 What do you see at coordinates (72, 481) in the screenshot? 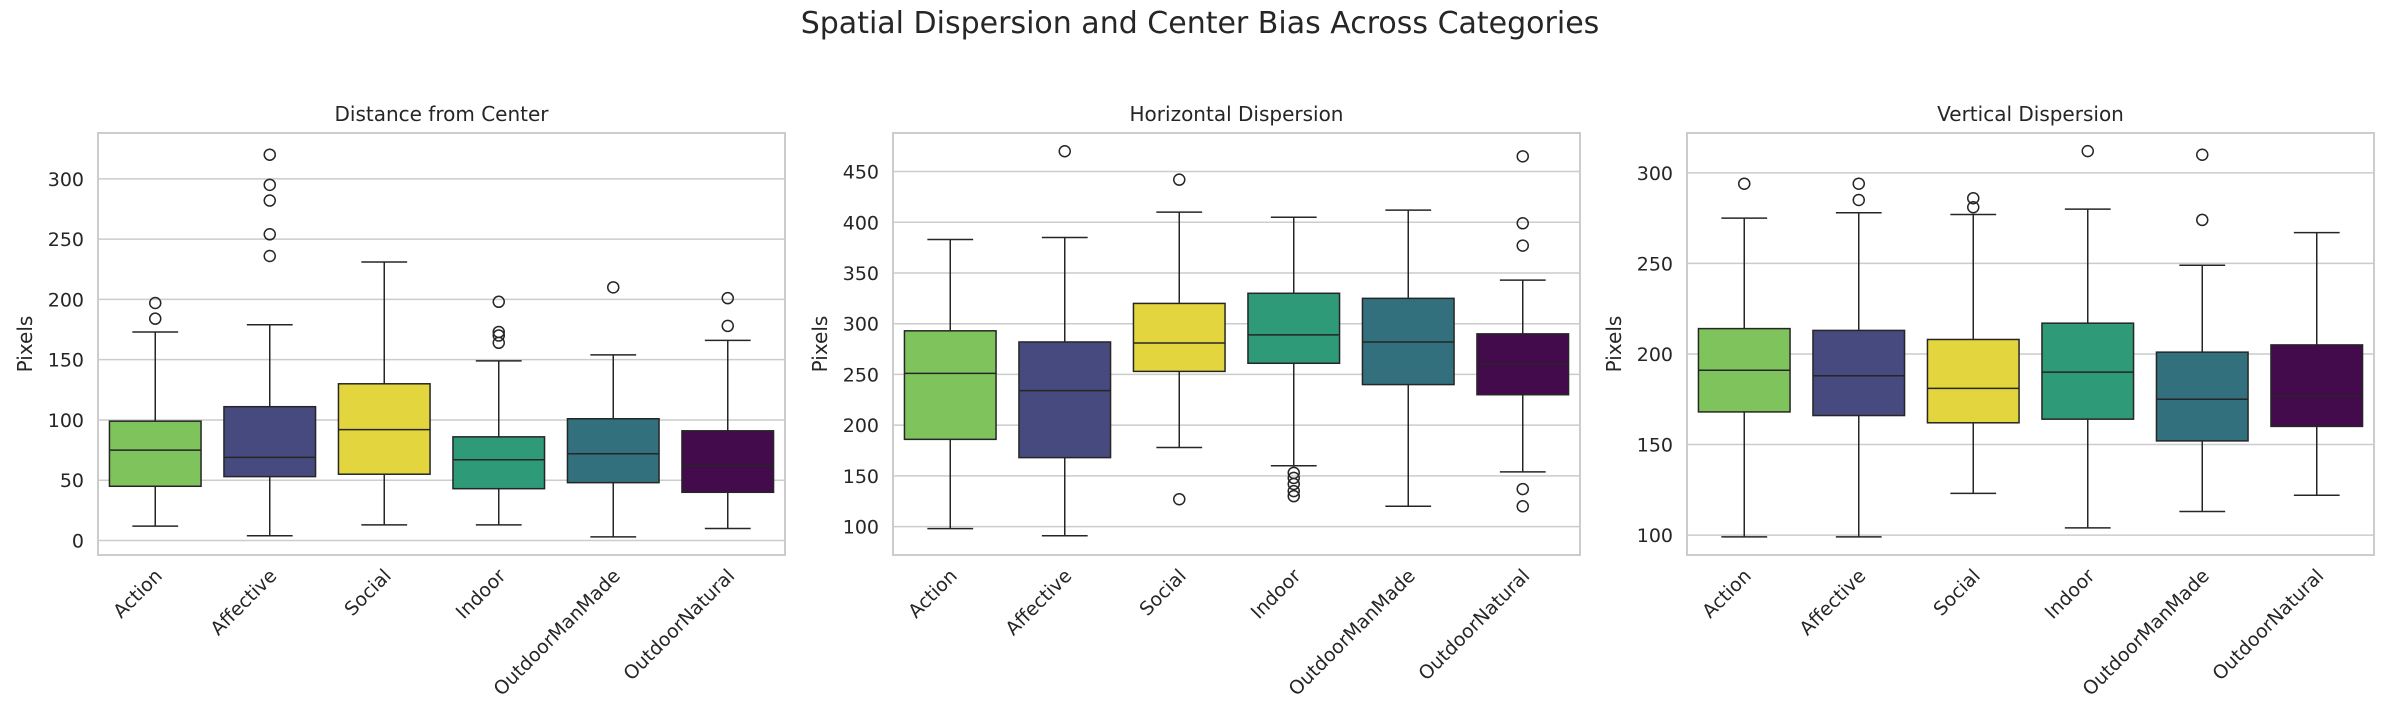
I see `y-tick-label: 50` at bounding box center [72, 481].